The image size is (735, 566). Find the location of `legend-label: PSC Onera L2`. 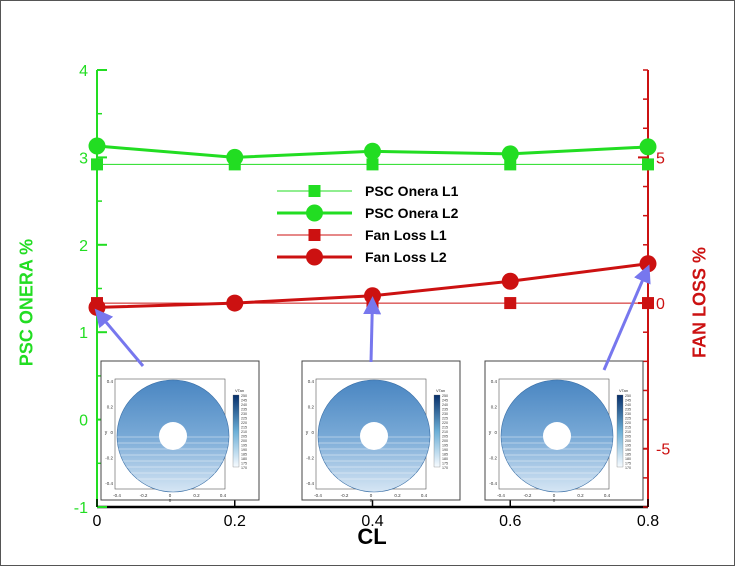

legend-label: PSC Onera L2 is located at coordinates (412, 213).